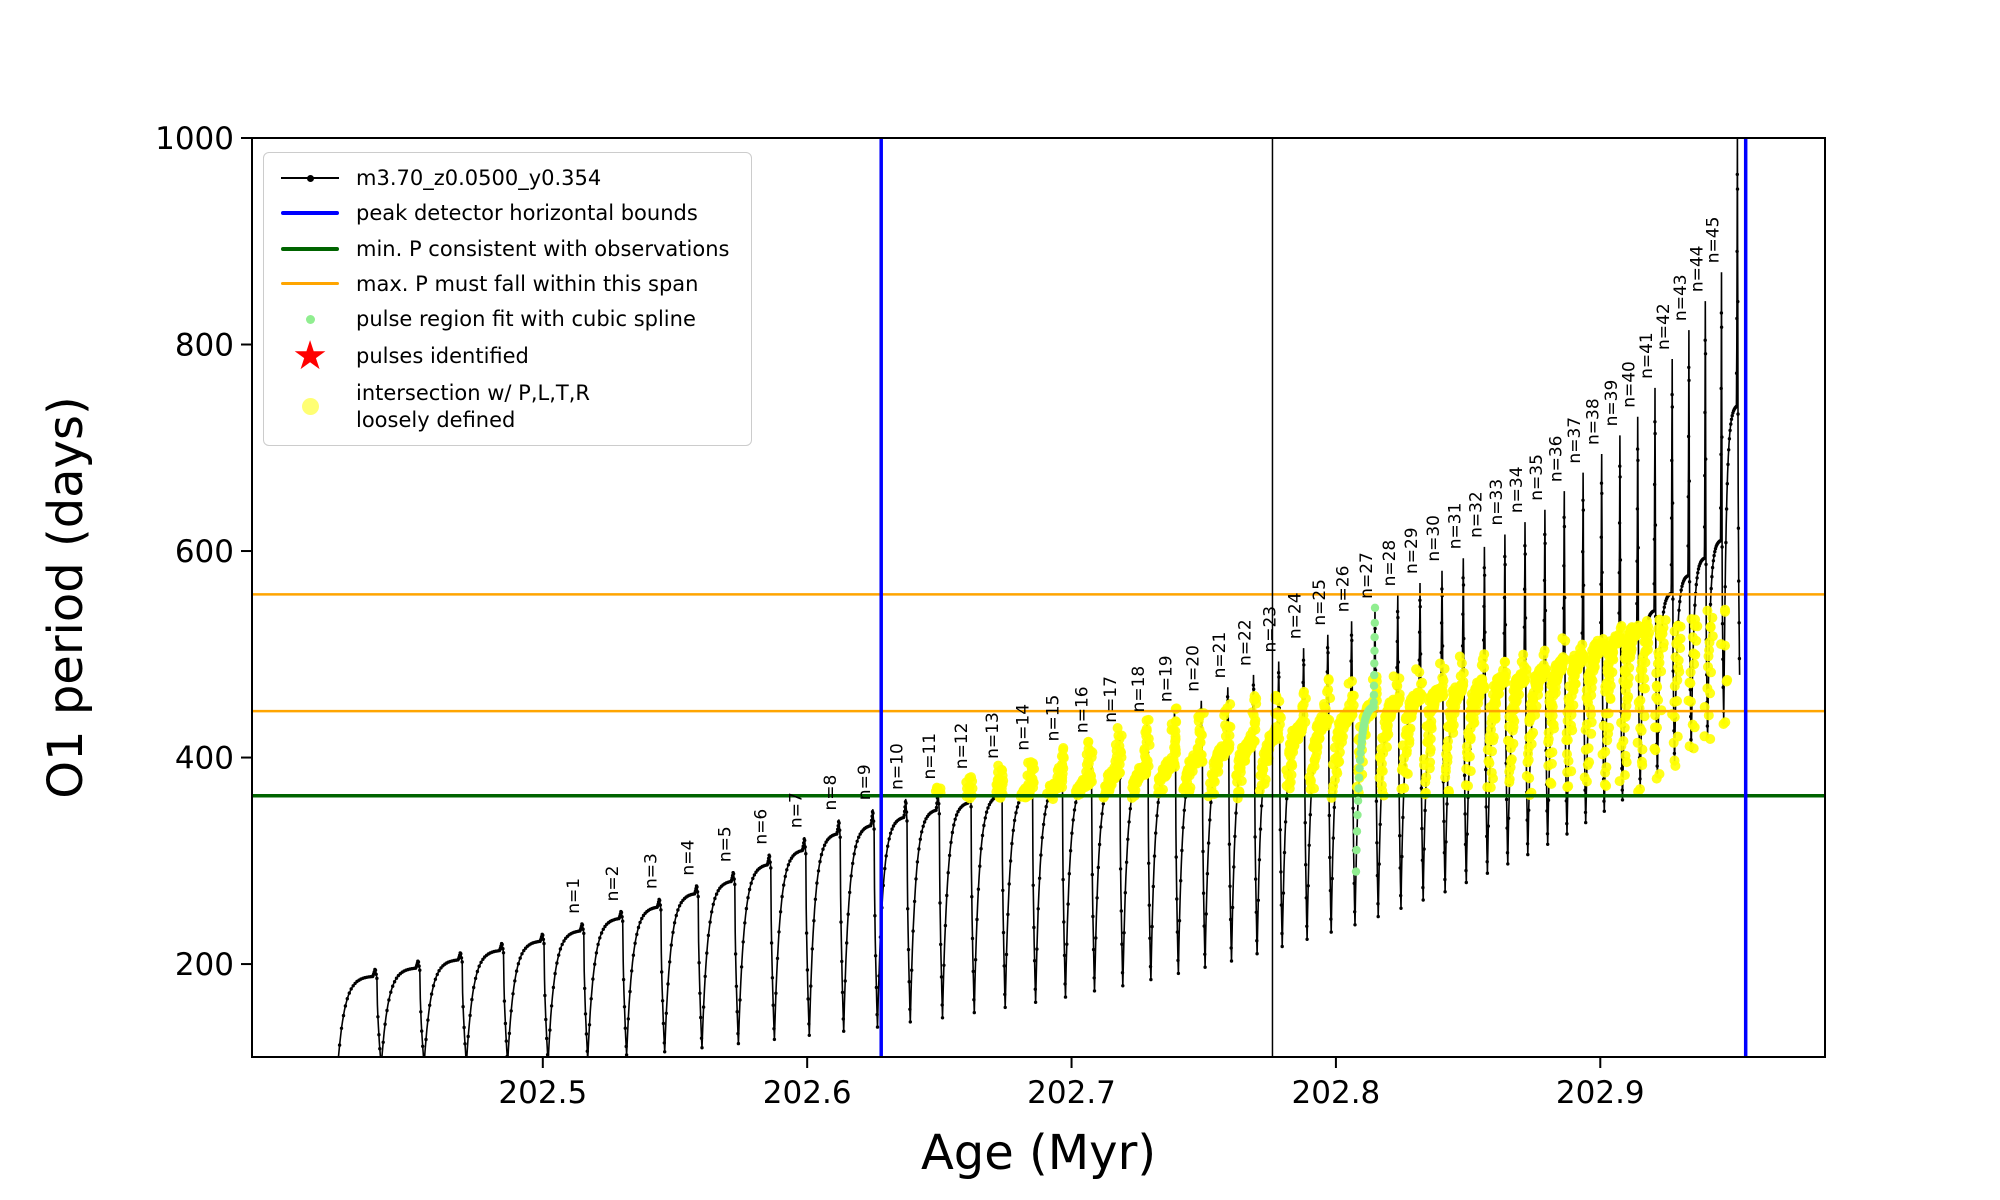 Image resolution: width=2000 pixels, height=1200 pixels. What do you see at coordinates (1053, 718) in the screenshot?
I see `pulse-label-n15: n=15` at bounding box center [1053, 718].